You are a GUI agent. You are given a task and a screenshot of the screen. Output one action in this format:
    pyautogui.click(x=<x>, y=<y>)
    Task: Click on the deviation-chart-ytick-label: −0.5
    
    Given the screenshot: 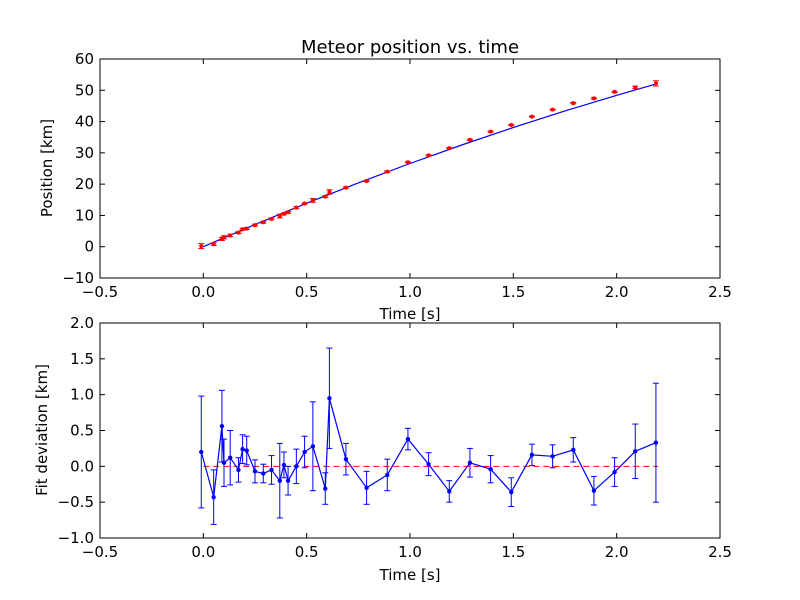 What is the action you would take?
    pyautogui.click(x=76, y=502)
    